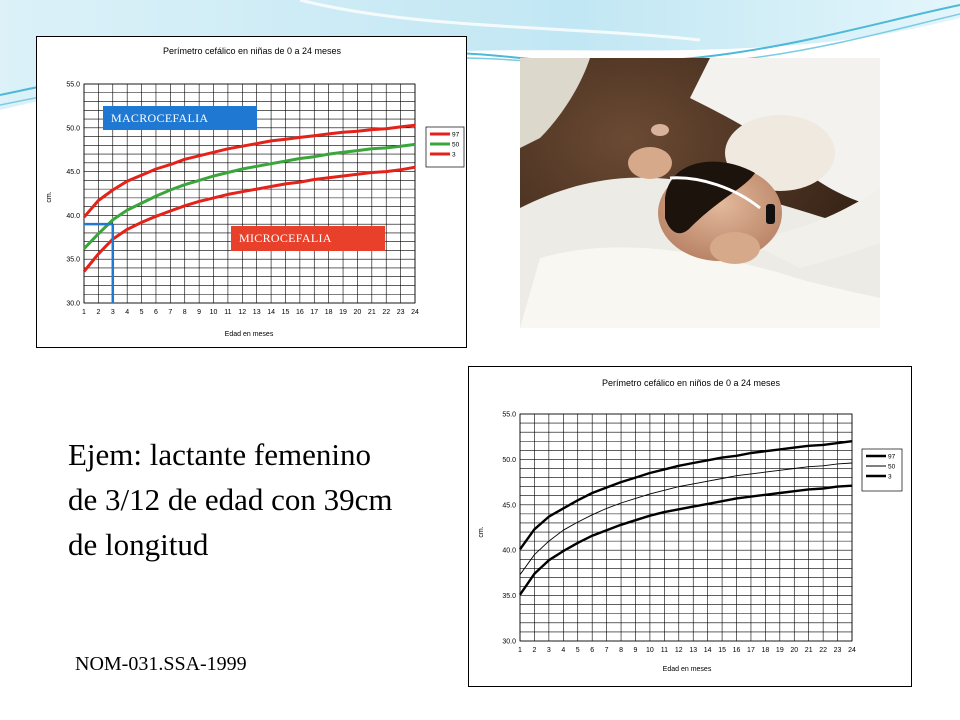  Describe the element at coordinates (285, 238) in the screenshot. I see `microcefalia-label: MICROCEFALIA` at that location.